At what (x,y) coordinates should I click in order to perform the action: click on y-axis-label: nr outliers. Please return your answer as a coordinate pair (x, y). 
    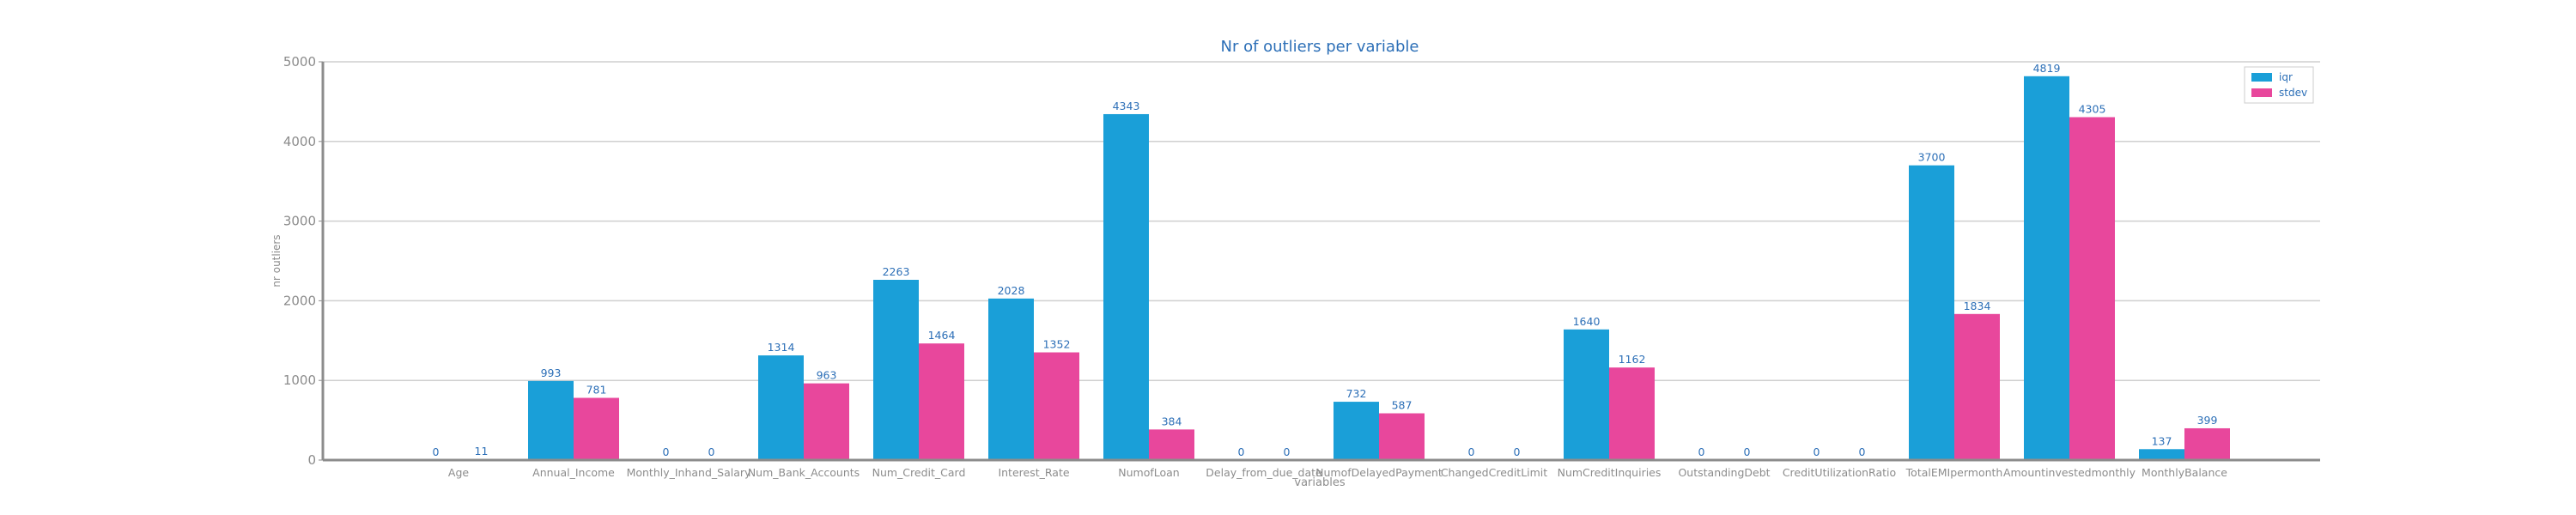
    Looking at the image, I should click on (276, 260).